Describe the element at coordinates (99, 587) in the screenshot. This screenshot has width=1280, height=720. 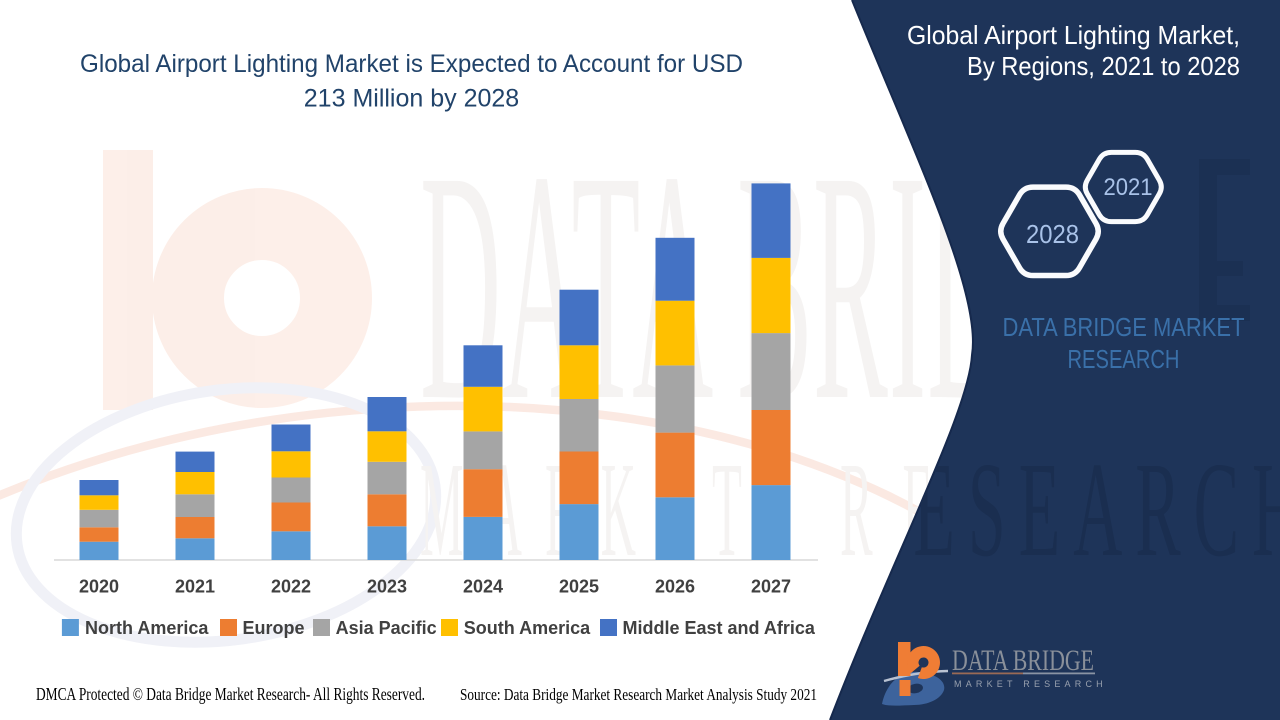
I see `svg-text: 2020` at that location.